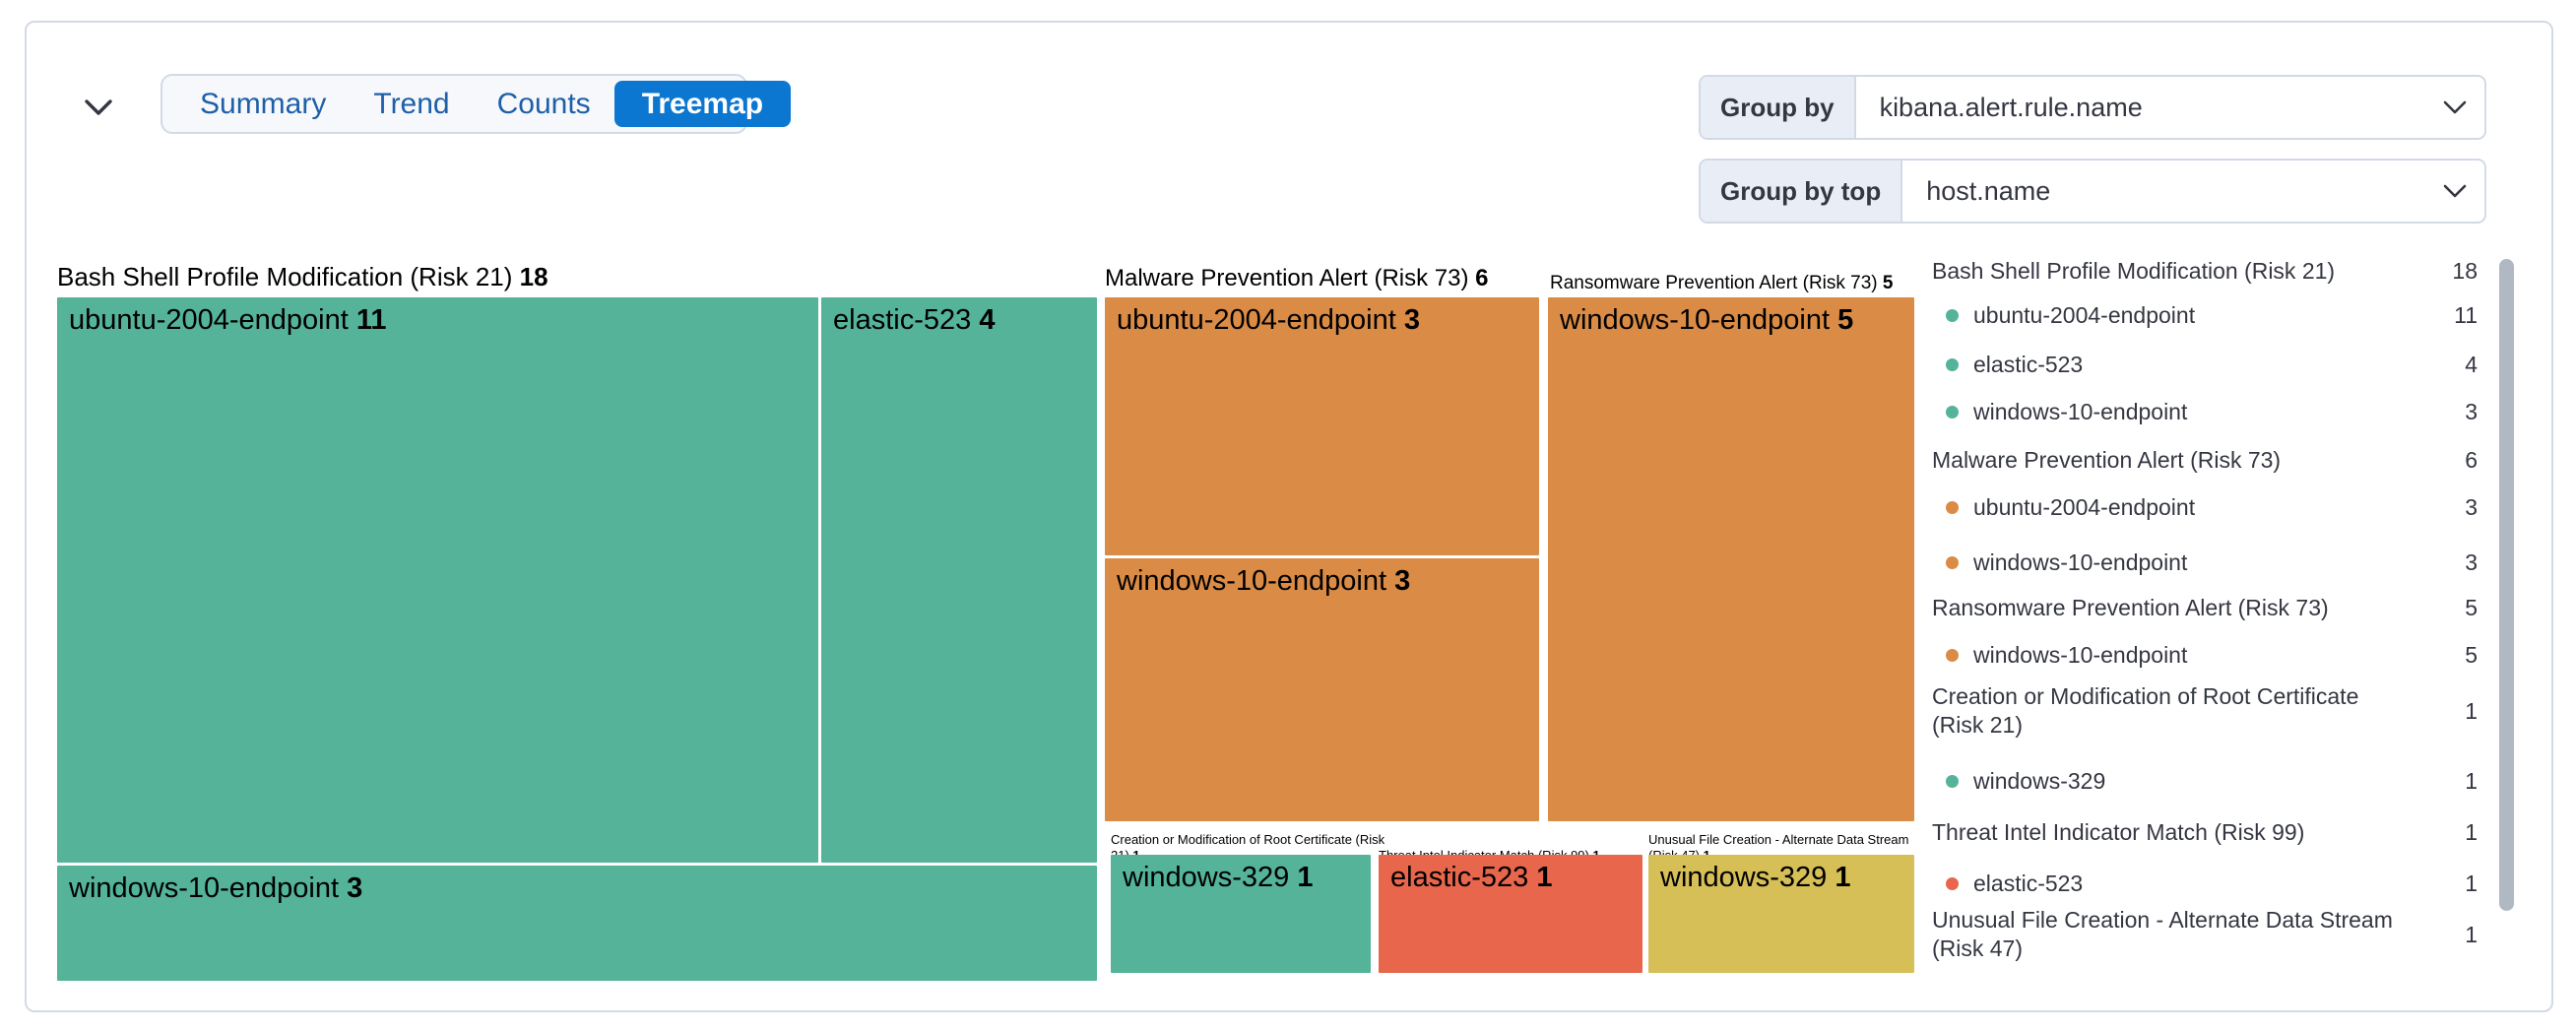 This screenshot has width=2576, height=1032. Describe the element at coordinates (1471, 877) in the screenshot. I see `treemap-block-label: elastic-523 1` at that location.